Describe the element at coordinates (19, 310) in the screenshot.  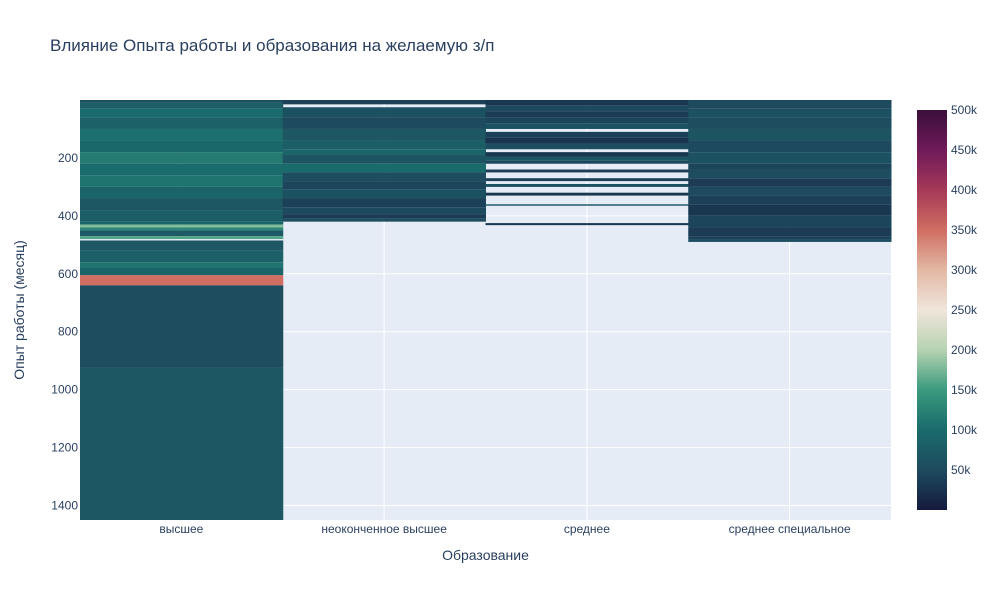
I see `y-axis-title: Опыт работы (месяц)` at that location.